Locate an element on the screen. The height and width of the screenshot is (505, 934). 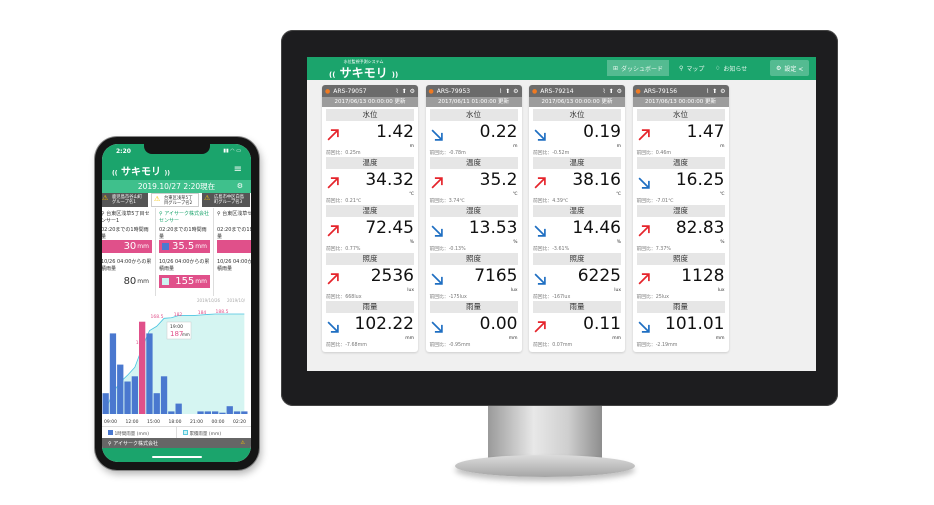
metric-block: 水位 1.42 m 前回比：0.25m is located at coordinates (370, 131).